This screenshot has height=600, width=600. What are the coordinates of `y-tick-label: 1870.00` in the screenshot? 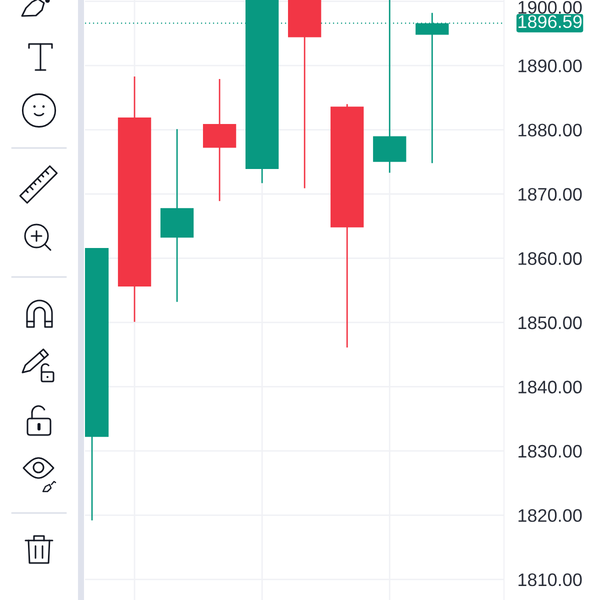 It's located at (550, 194).